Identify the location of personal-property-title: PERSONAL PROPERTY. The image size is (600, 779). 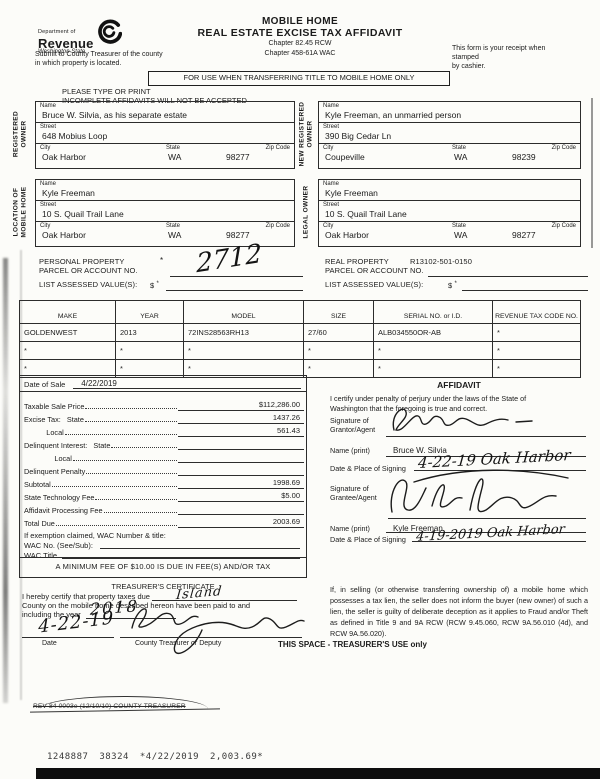
(82, 261).